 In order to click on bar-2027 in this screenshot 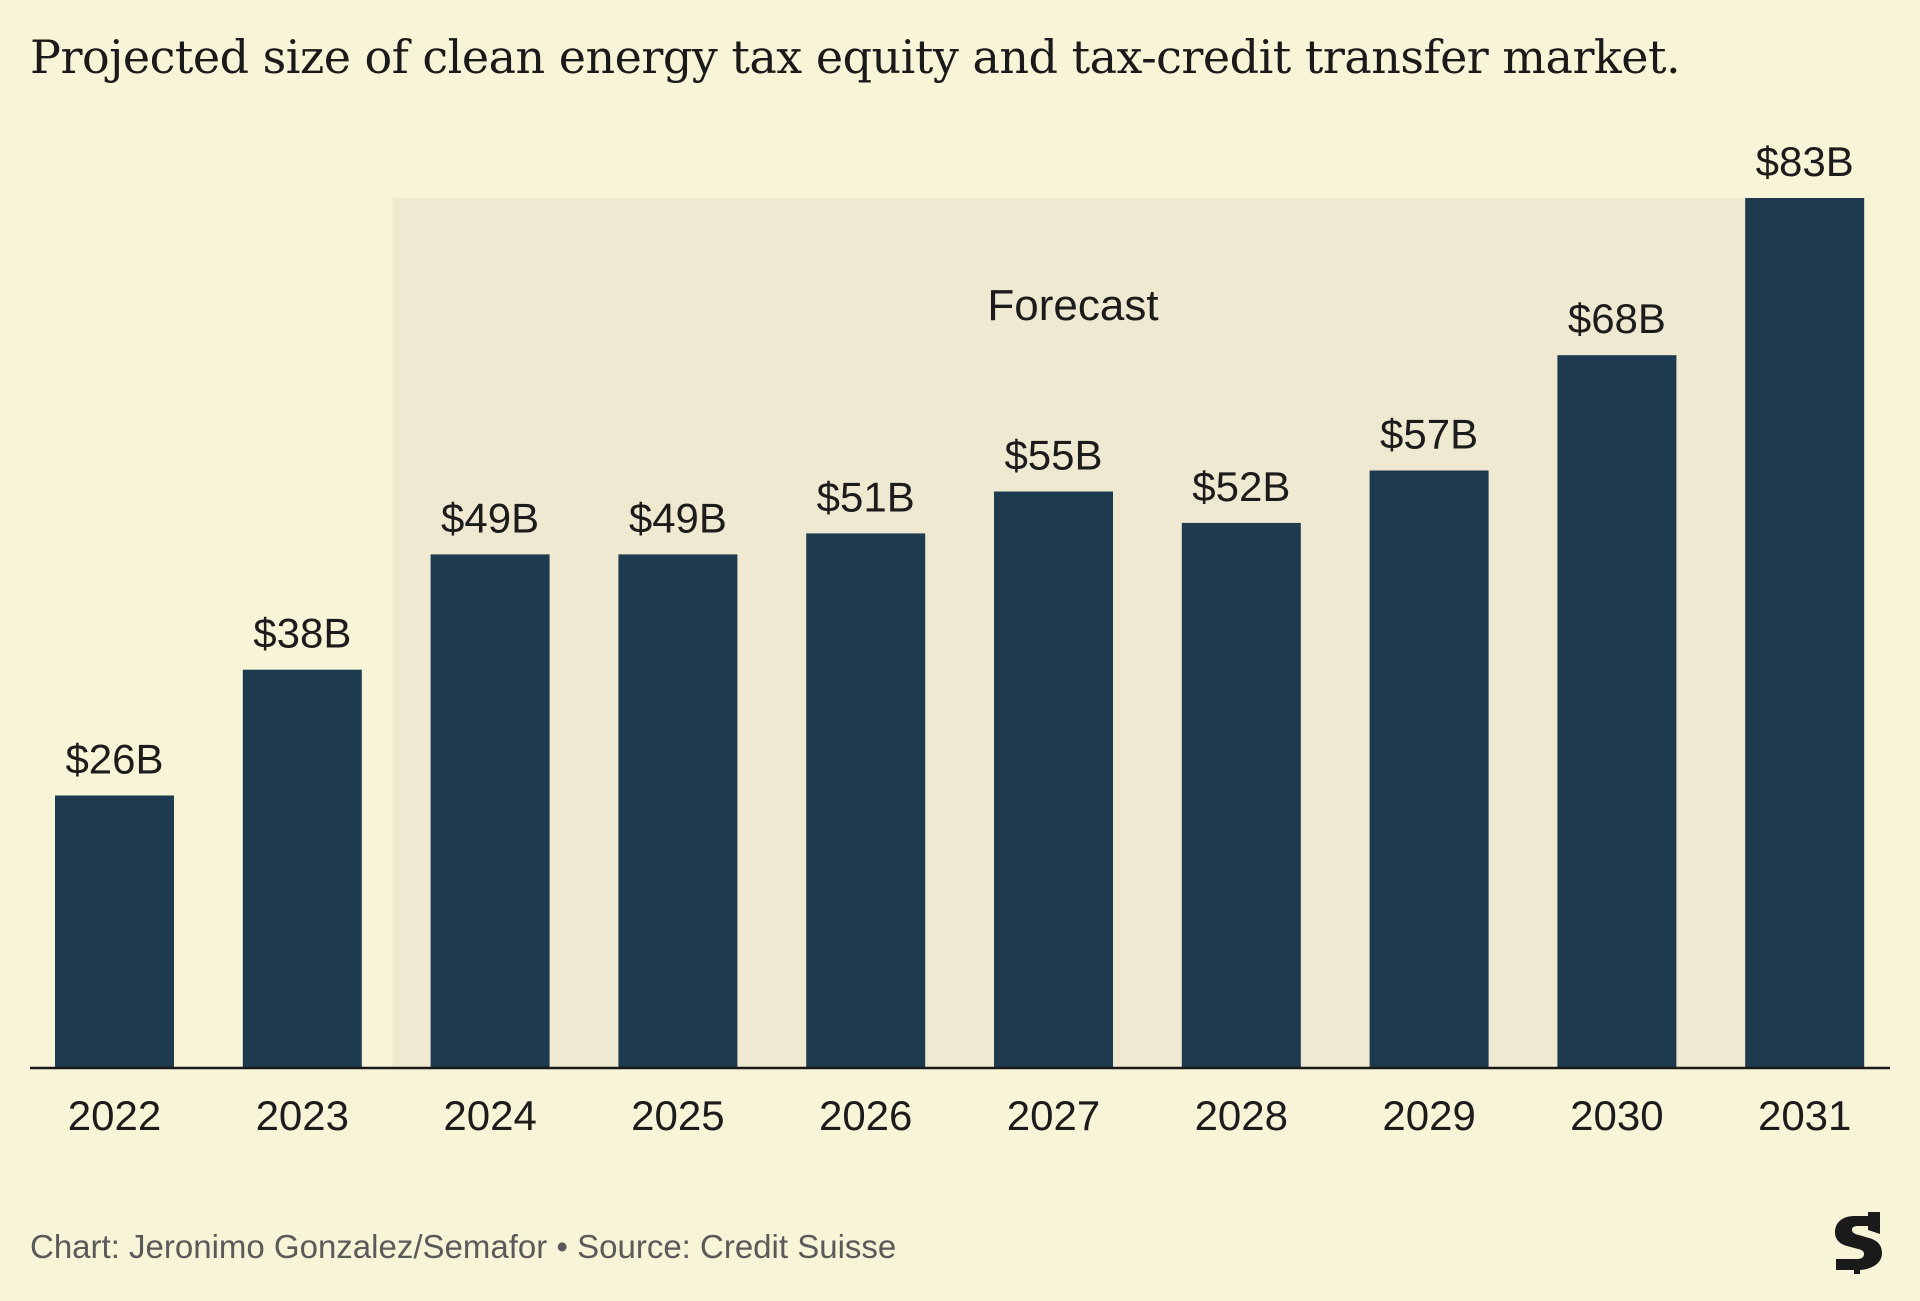, I will do `click(1053, 779)`.